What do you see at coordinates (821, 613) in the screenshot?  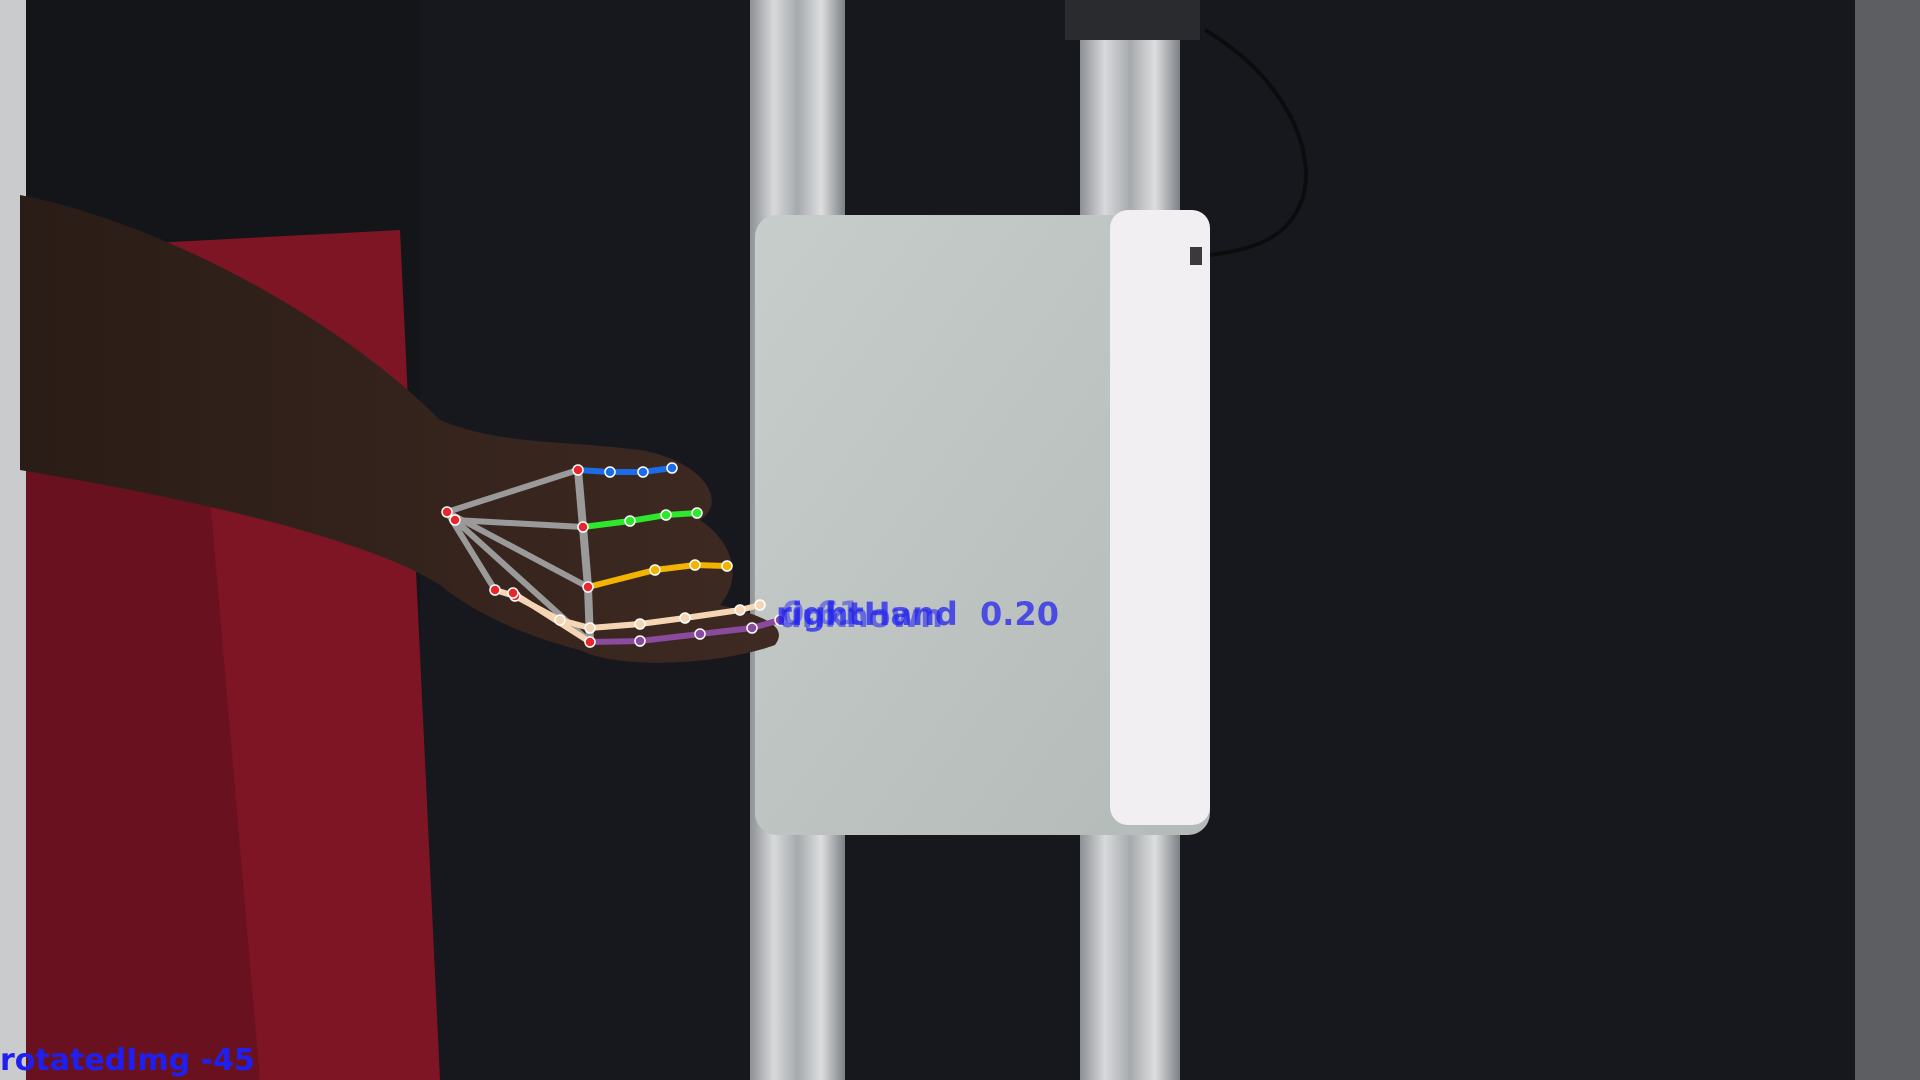 I see `hand-label-score: 0.61` at bounding box center [821, 613].